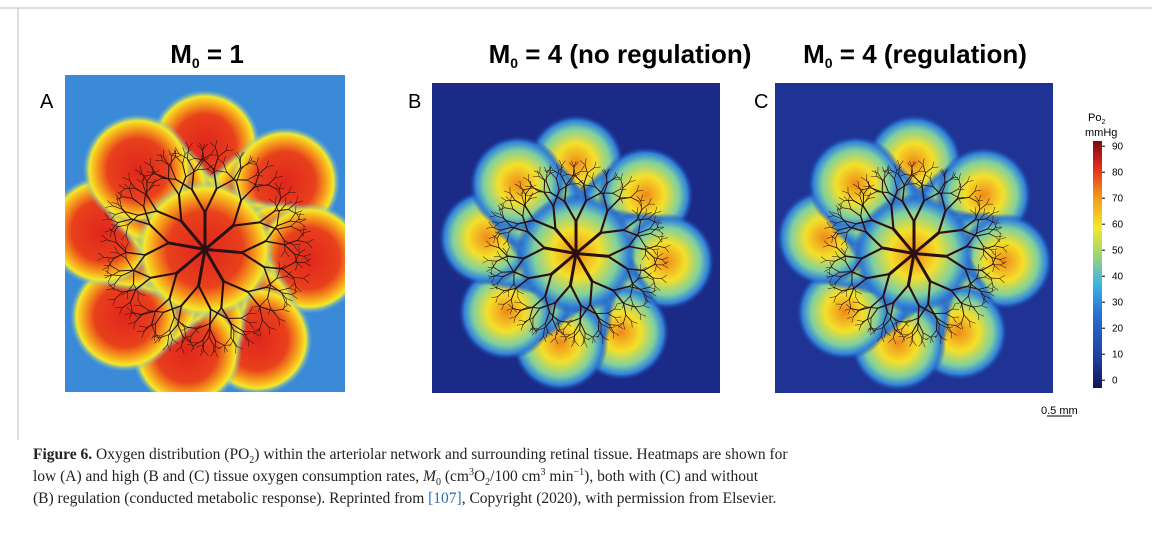 This screenshot has height=533, width=1152. I want to click on panel-title-part: M, so click(500, 54).